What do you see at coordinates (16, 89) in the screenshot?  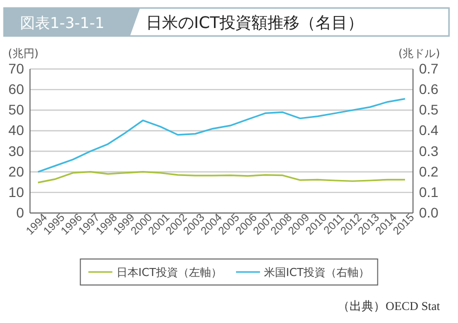 I see `y-tick-label: 60` at bounding box center [16, 89].